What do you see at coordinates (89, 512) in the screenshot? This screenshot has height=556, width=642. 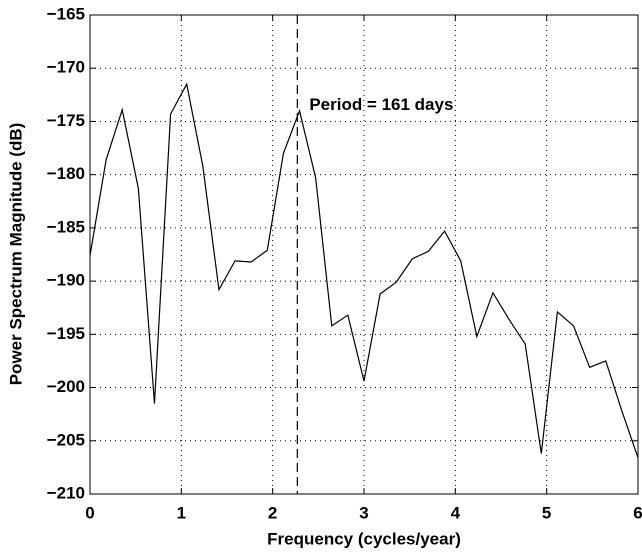 I see `x-tick-label: 0` at bounding box center [89, 512].